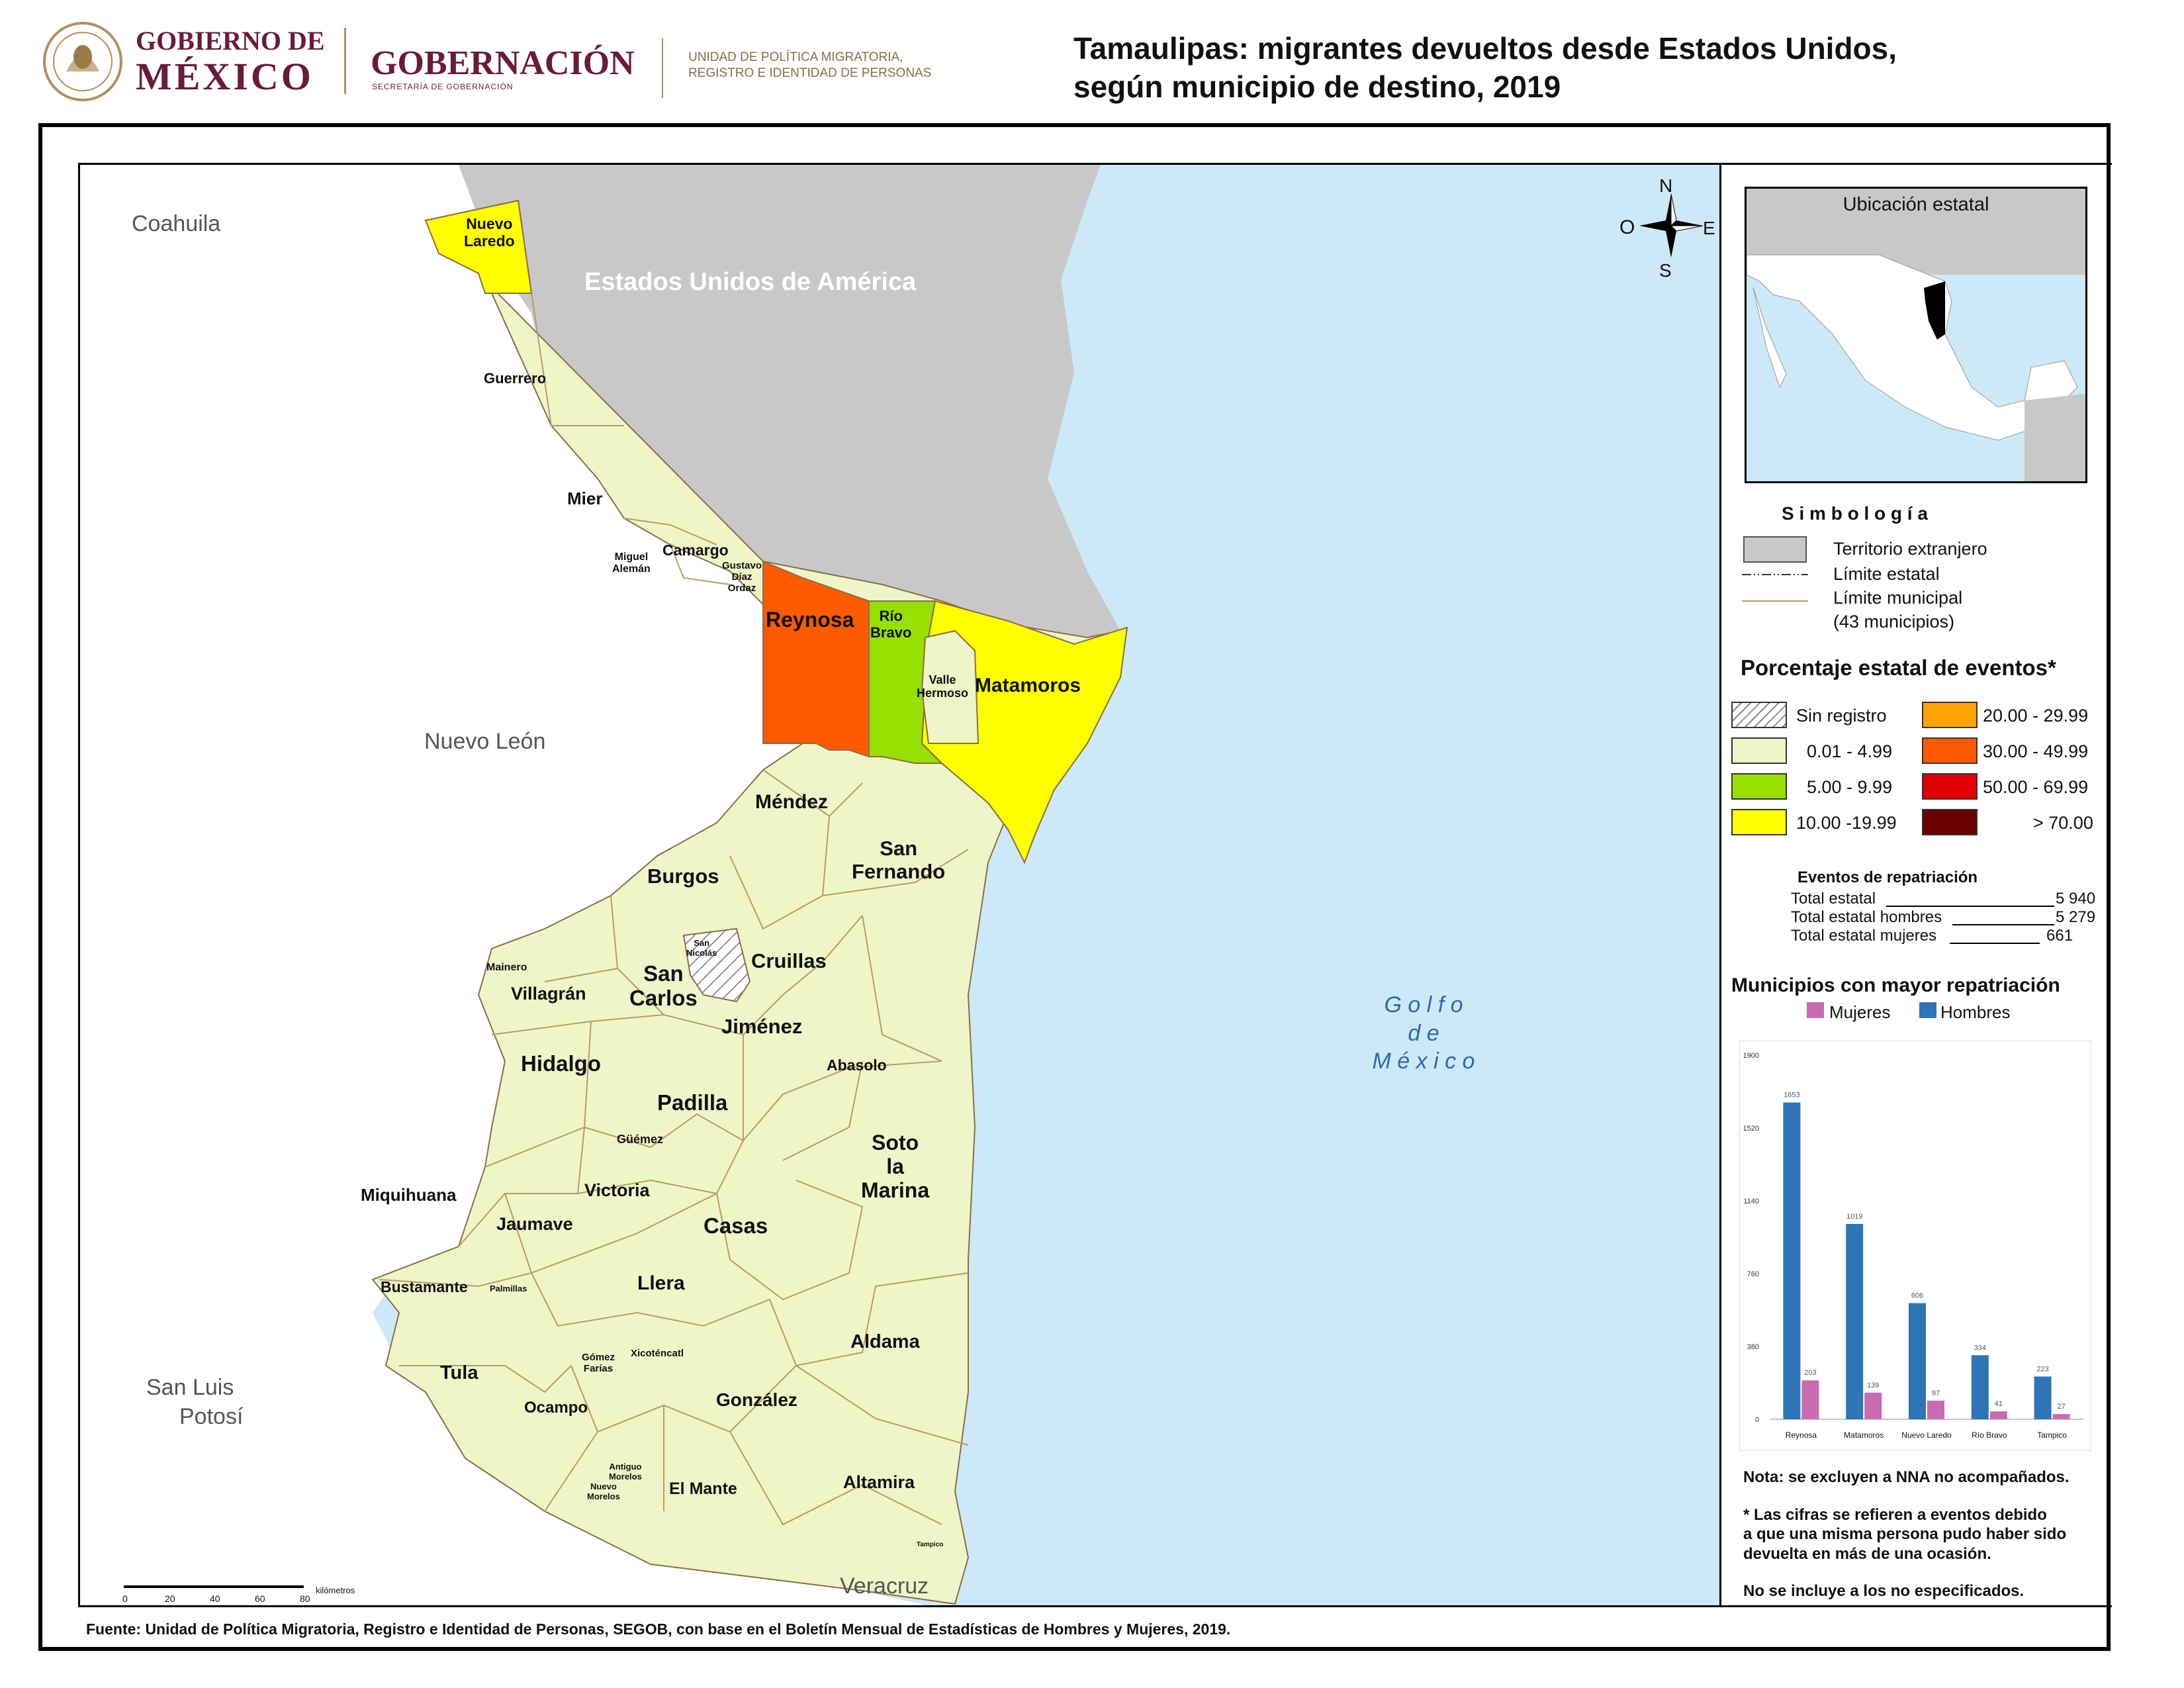 The height and width of the screenshot is (1688, 2184). I want to click on label-casas: Casas, so click(736, 1225).